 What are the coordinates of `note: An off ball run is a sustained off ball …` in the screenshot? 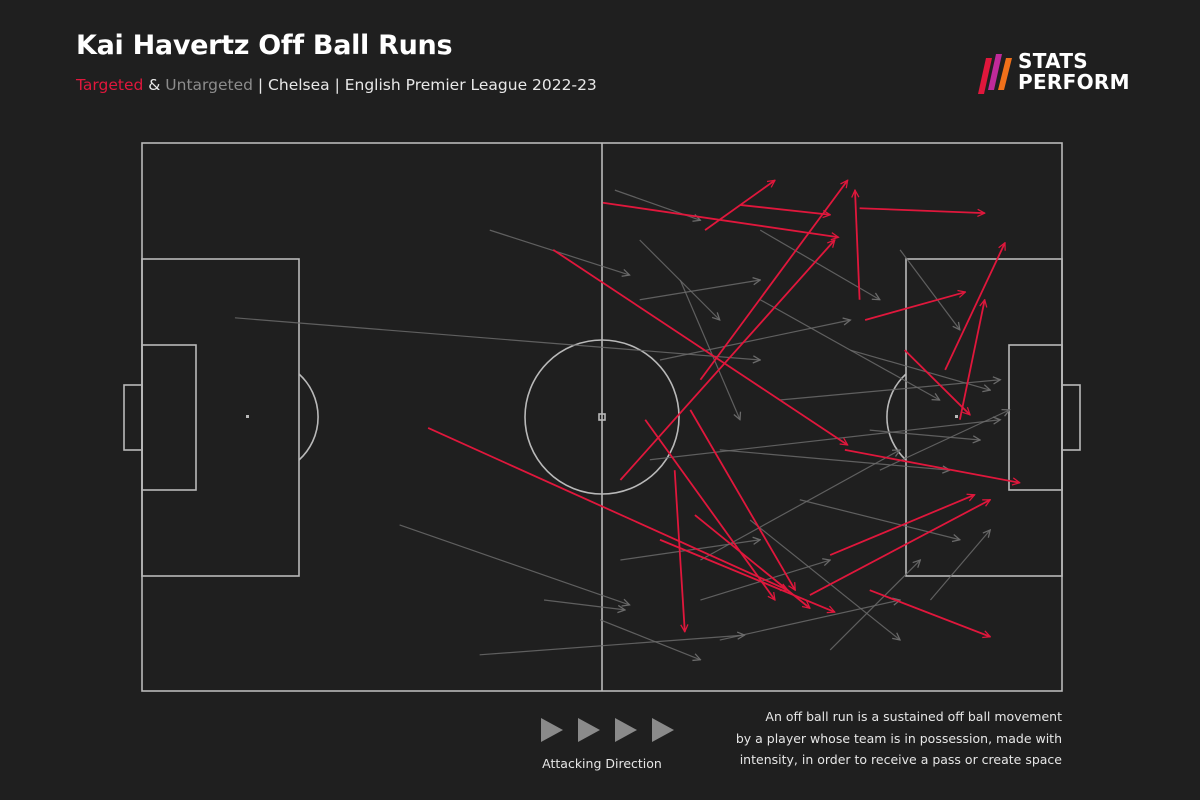 It's located at (899, 738).